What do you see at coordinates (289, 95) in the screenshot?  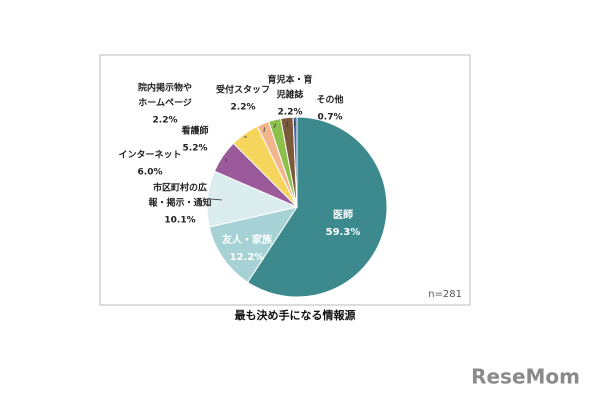 I see `slice-label: 児雑誌` at bounding box center [289, 95].